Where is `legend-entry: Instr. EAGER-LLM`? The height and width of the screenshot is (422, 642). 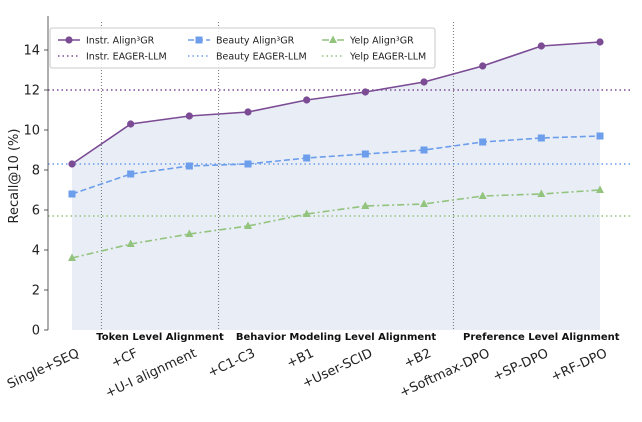 legend-entry: Instr. EAGER-LLM is located at coordinates (112, 57).